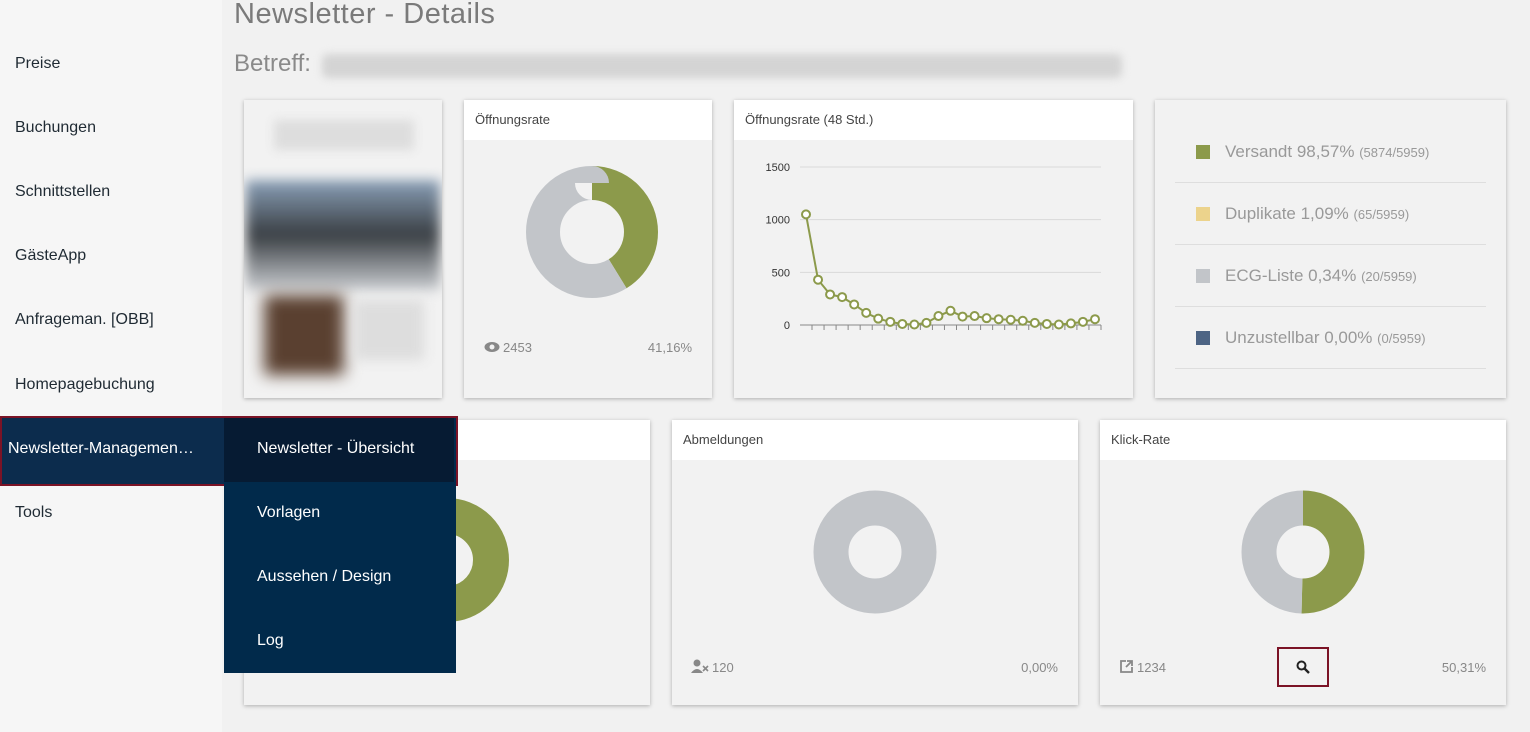 The height and width of the screenshot is (732, 1530). I want to click on y-tick-label: 1000, so click(778, 221).